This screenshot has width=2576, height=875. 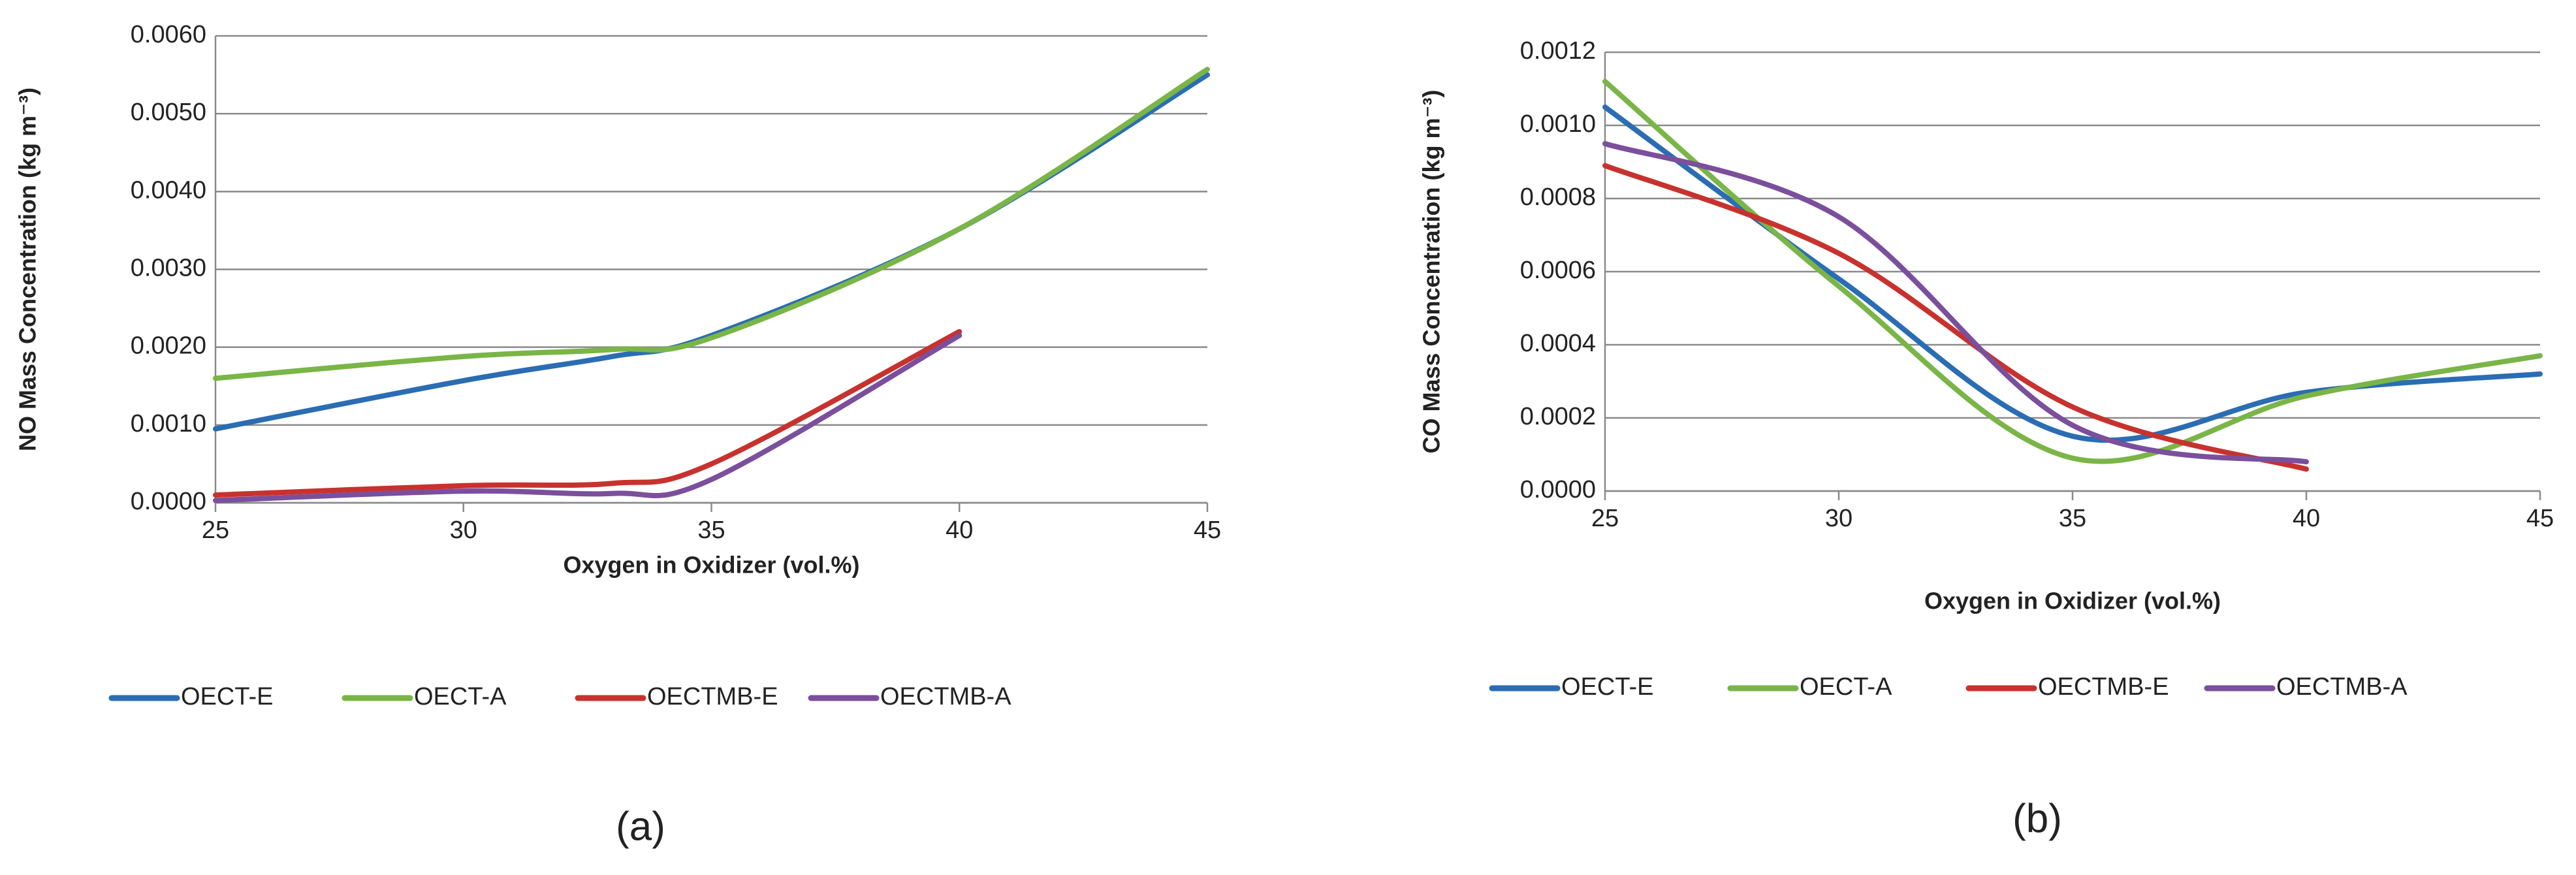 I want to click on y-tick-label: 0.0012, so click(x=1558, y=51).